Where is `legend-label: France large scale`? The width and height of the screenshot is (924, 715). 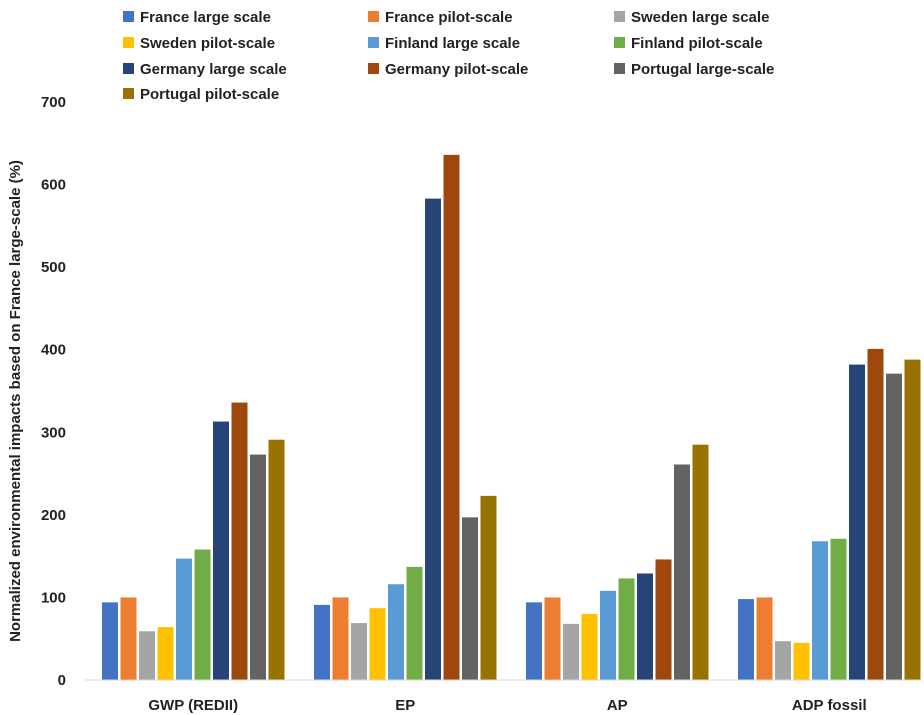
legend-label: France large scale is located at coordinates (205, 17).